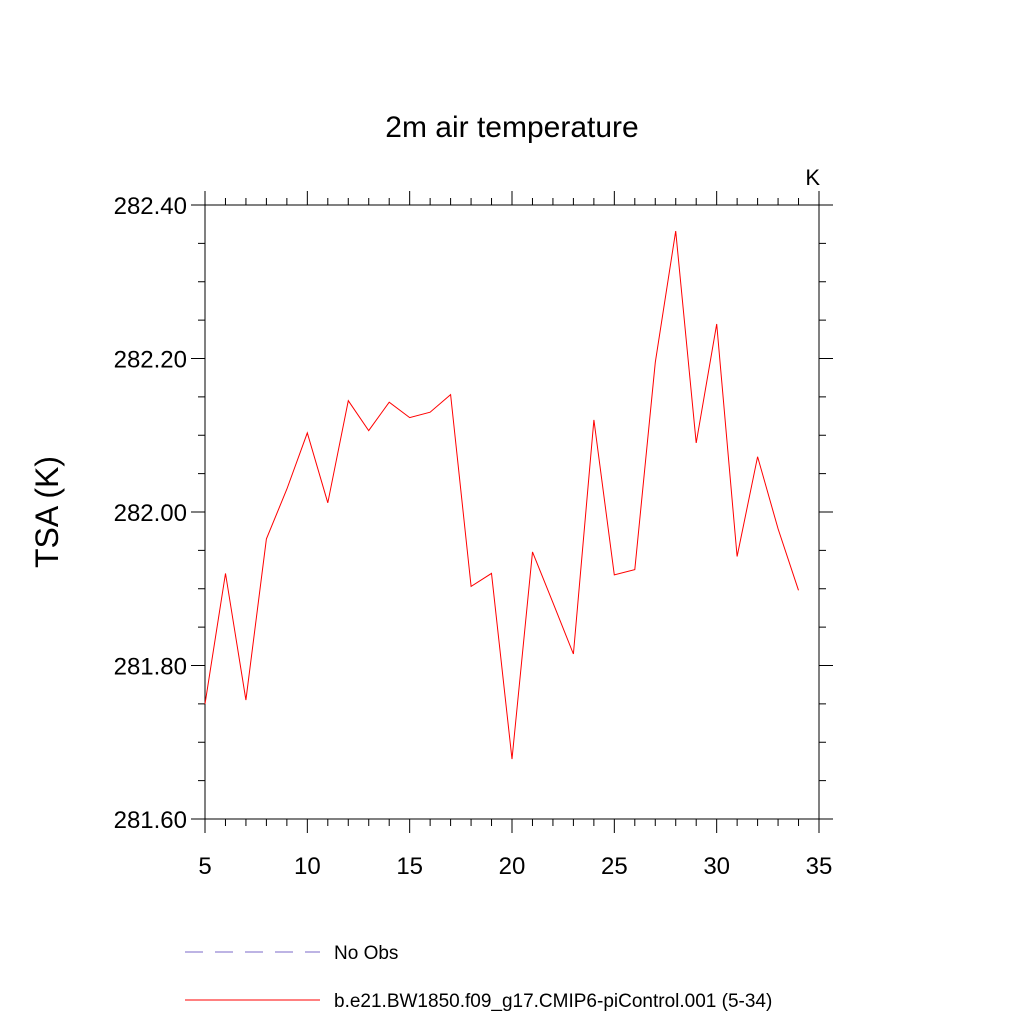 This screenshot has width=1024, height=1024. I want to click on x-tick-label: 35, so click(819, 866).